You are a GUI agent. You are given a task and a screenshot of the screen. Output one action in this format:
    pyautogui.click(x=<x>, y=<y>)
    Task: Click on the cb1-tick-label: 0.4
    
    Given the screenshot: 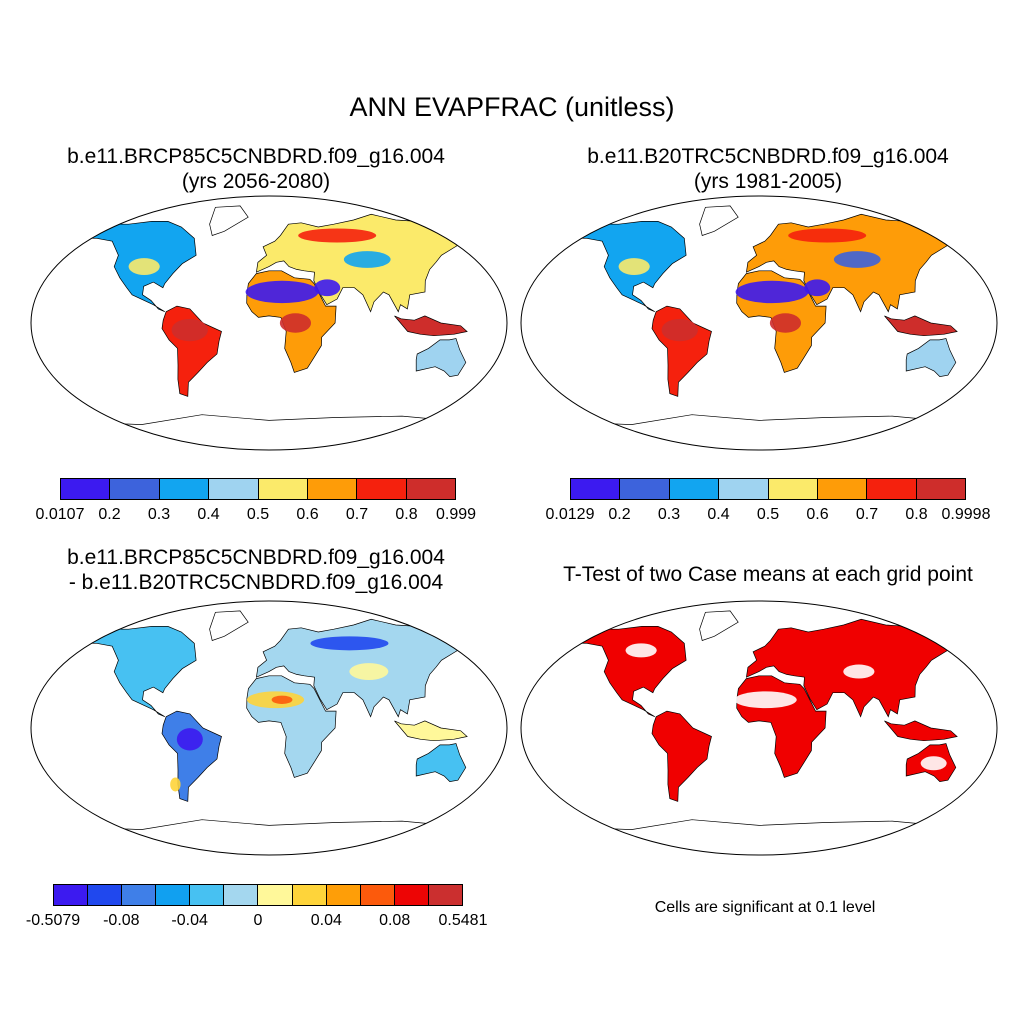 What is the action you would take?
    pyautogui.click(x=208, y=514)
    